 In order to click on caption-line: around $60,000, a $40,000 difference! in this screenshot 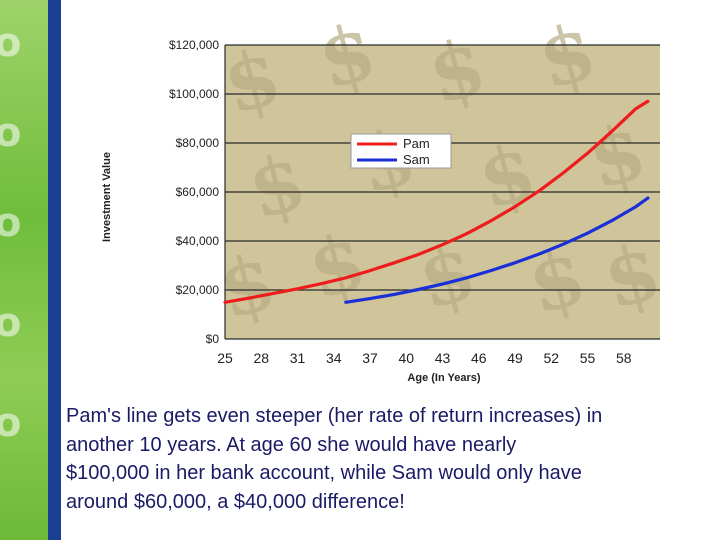, I will do `click(235, 501)`.